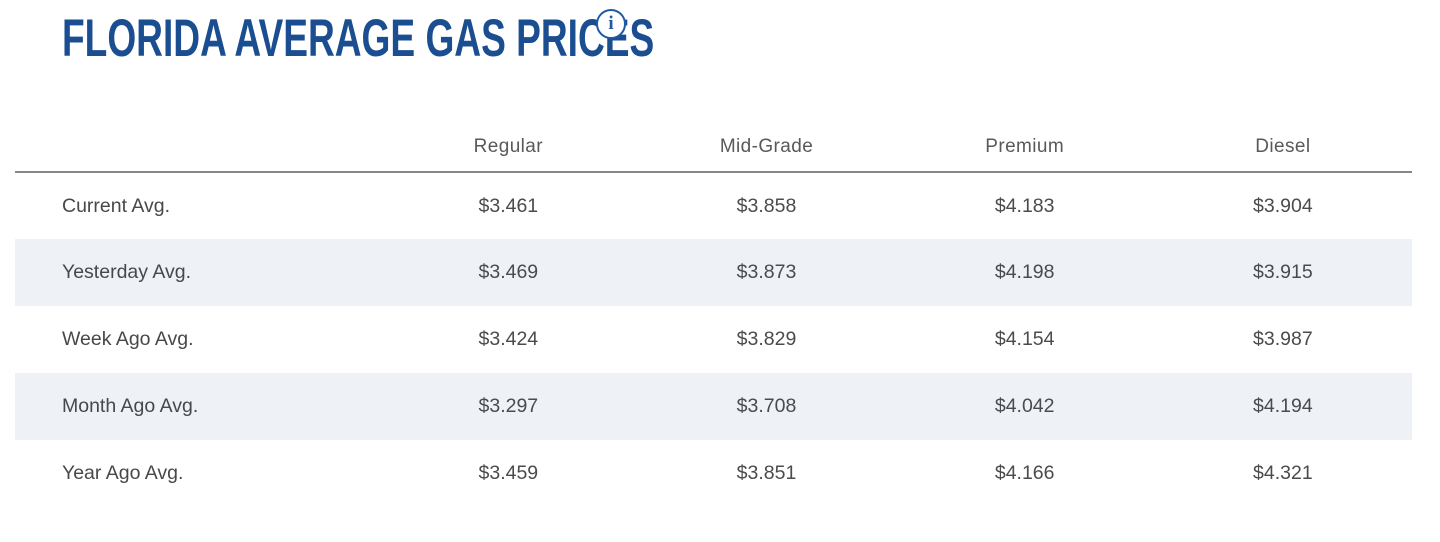  What do you see at coordinates (766, 205) in the screenshot?
I see `price-cell: $3.858` at bounding box center [766, 205].